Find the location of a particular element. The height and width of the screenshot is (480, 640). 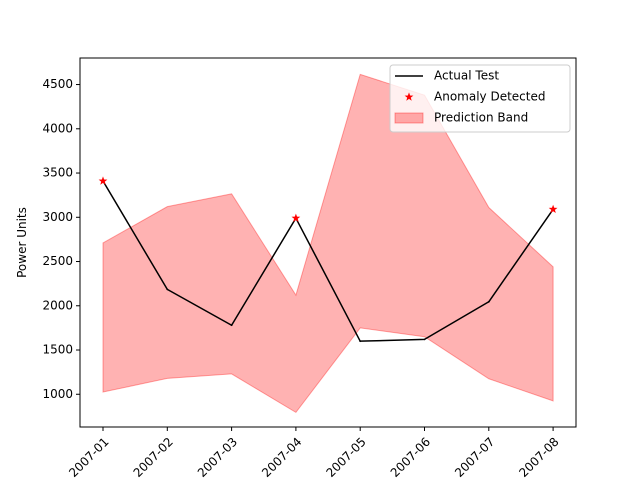

legend-band-swatch is located at coordinates (409, 118).